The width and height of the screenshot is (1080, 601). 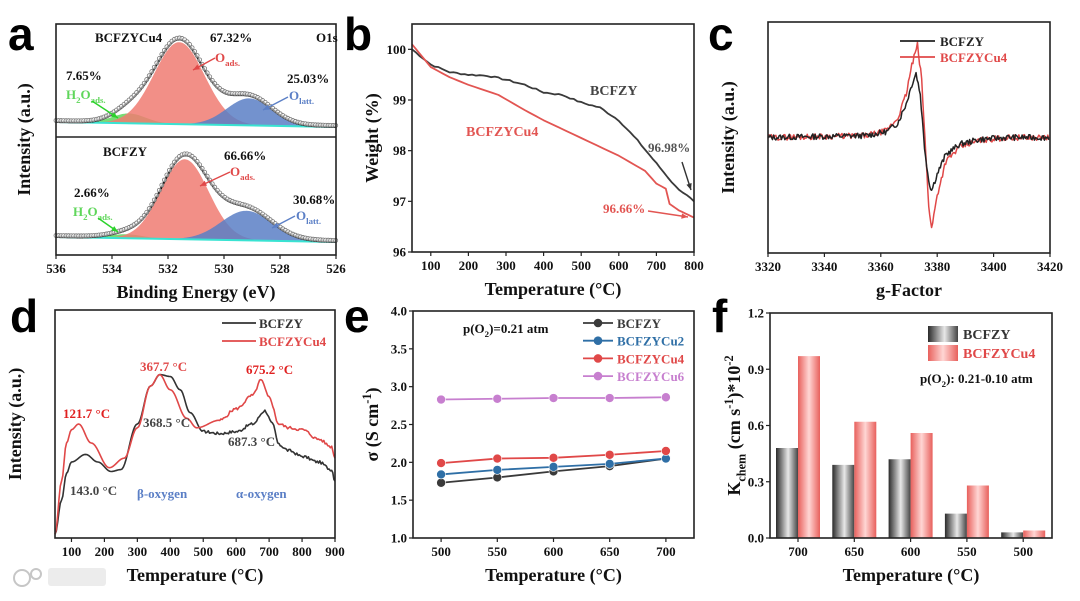 What do you see at coordinates (371, 425) in the screenshot?
I see `y-axis-label: σ (S cm-1)` at bounding box center [371, 425].